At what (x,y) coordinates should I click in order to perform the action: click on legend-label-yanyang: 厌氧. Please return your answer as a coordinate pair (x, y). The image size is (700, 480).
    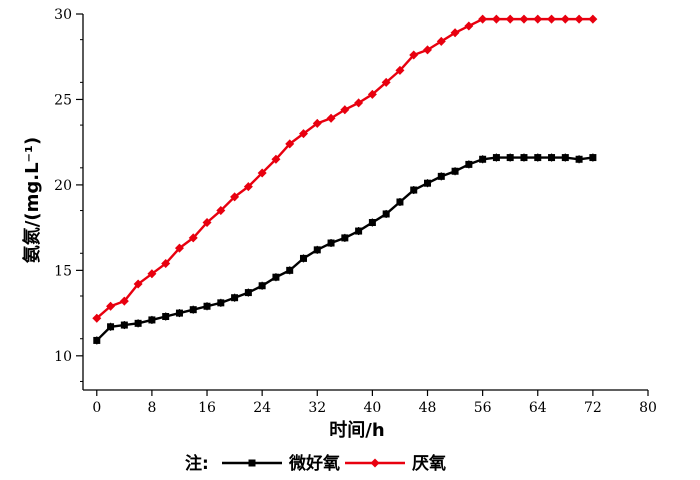
    Looking at the image, I should click on (429, 463).